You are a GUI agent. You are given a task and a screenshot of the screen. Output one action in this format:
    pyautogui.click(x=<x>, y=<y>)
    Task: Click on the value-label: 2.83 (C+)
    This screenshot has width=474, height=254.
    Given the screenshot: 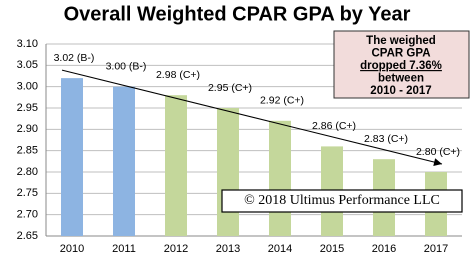 What is the action you would take?
    pyautogui.click(x=386, y=139)
    